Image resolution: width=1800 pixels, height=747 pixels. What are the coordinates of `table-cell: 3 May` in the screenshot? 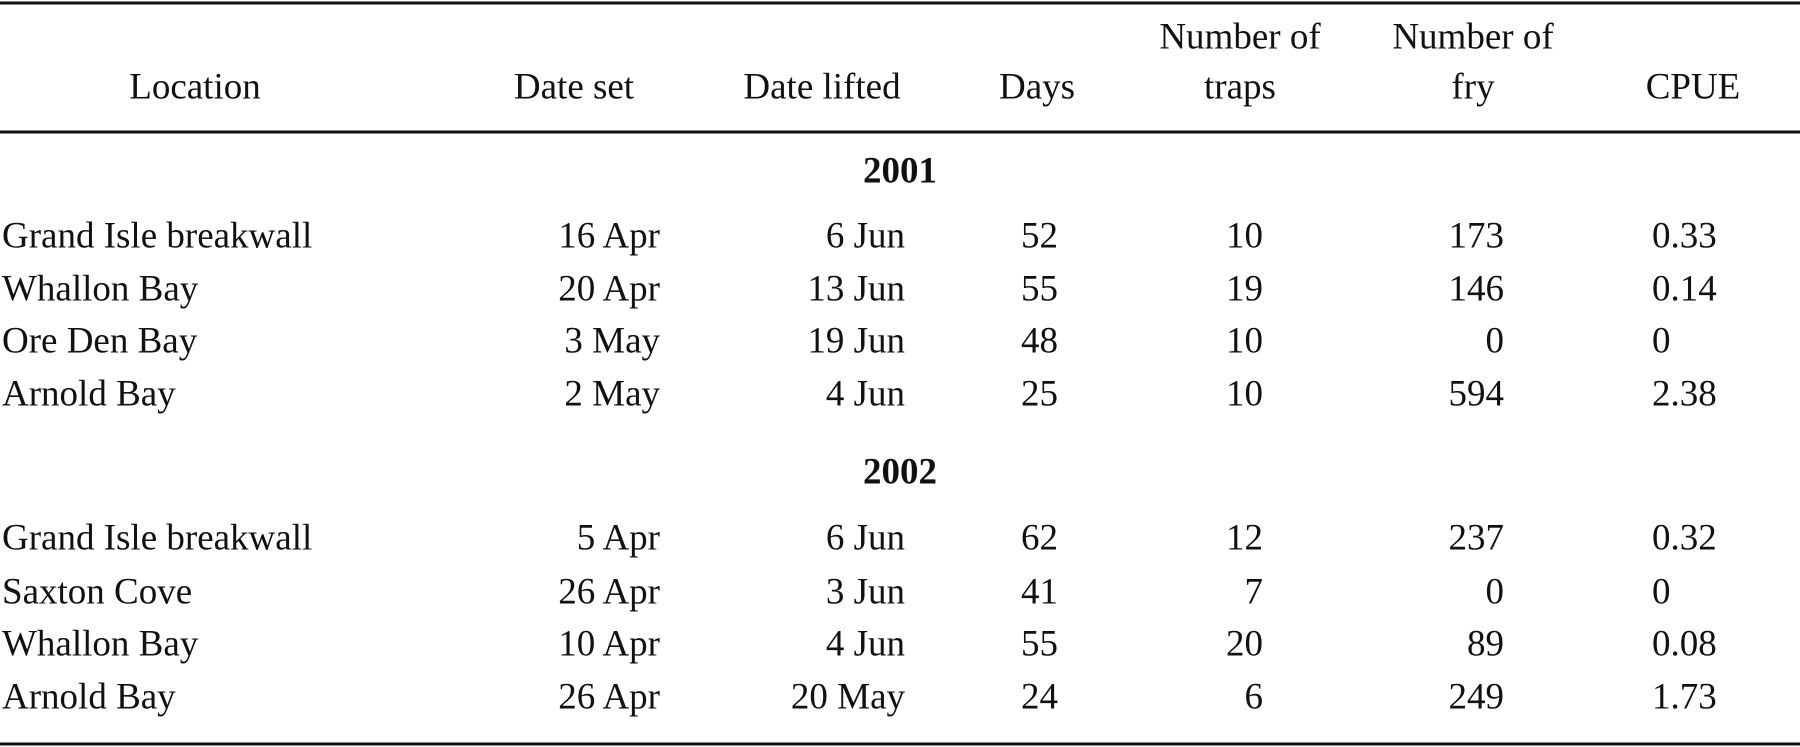 It's located at (612, 340).